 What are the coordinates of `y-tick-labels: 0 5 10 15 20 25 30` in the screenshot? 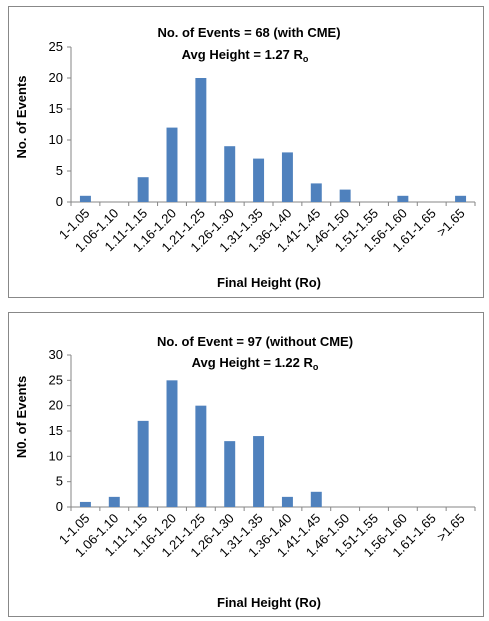 It's located at (56, 430).